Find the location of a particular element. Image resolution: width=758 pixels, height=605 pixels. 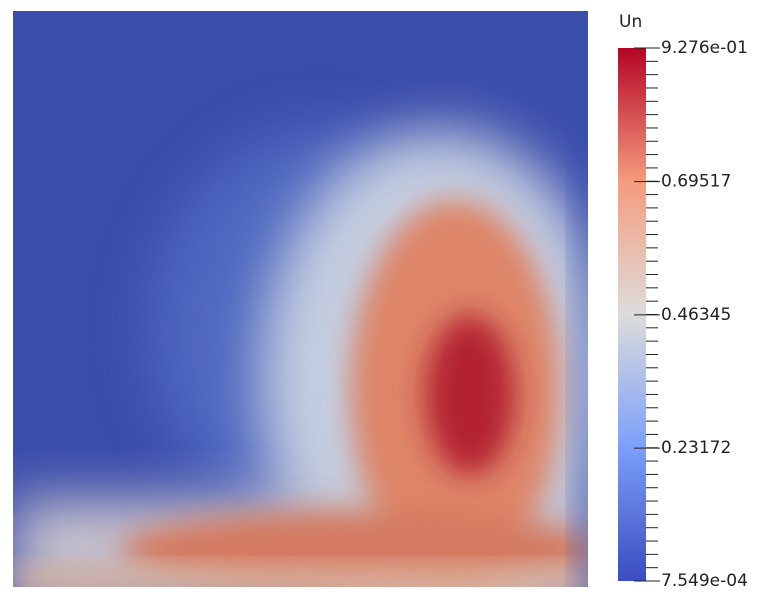

tick-label: 0.23172 is located at coordinates (696, 448).